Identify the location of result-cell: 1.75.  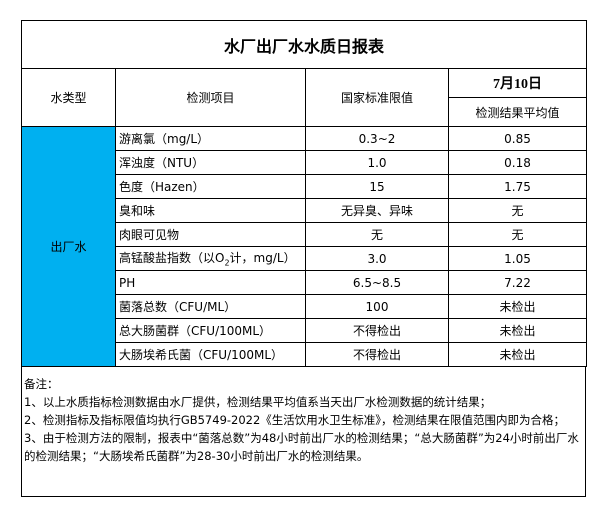
(517, 186).